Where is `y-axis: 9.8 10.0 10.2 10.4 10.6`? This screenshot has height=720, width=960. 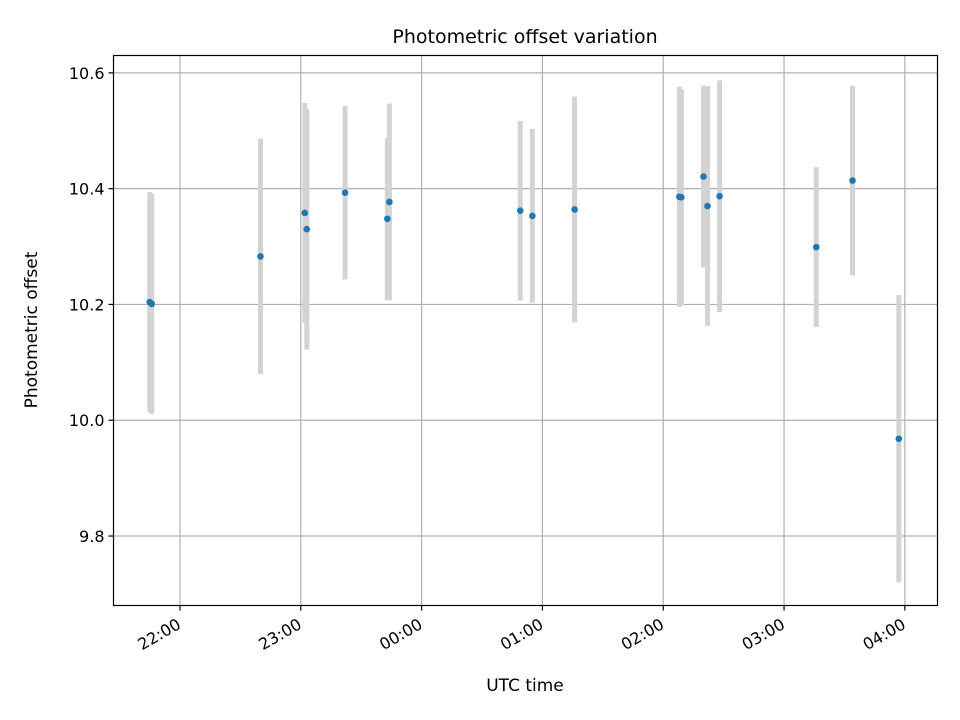
y-axis: 9.8 10.0 10.2 10.4 10.6 is located at coordinates (91, 305).